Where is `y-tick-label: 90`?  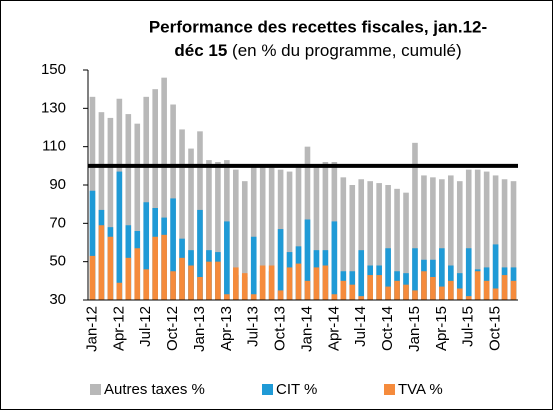 y-tick-label: 90 is located at coordinates (57, 184).